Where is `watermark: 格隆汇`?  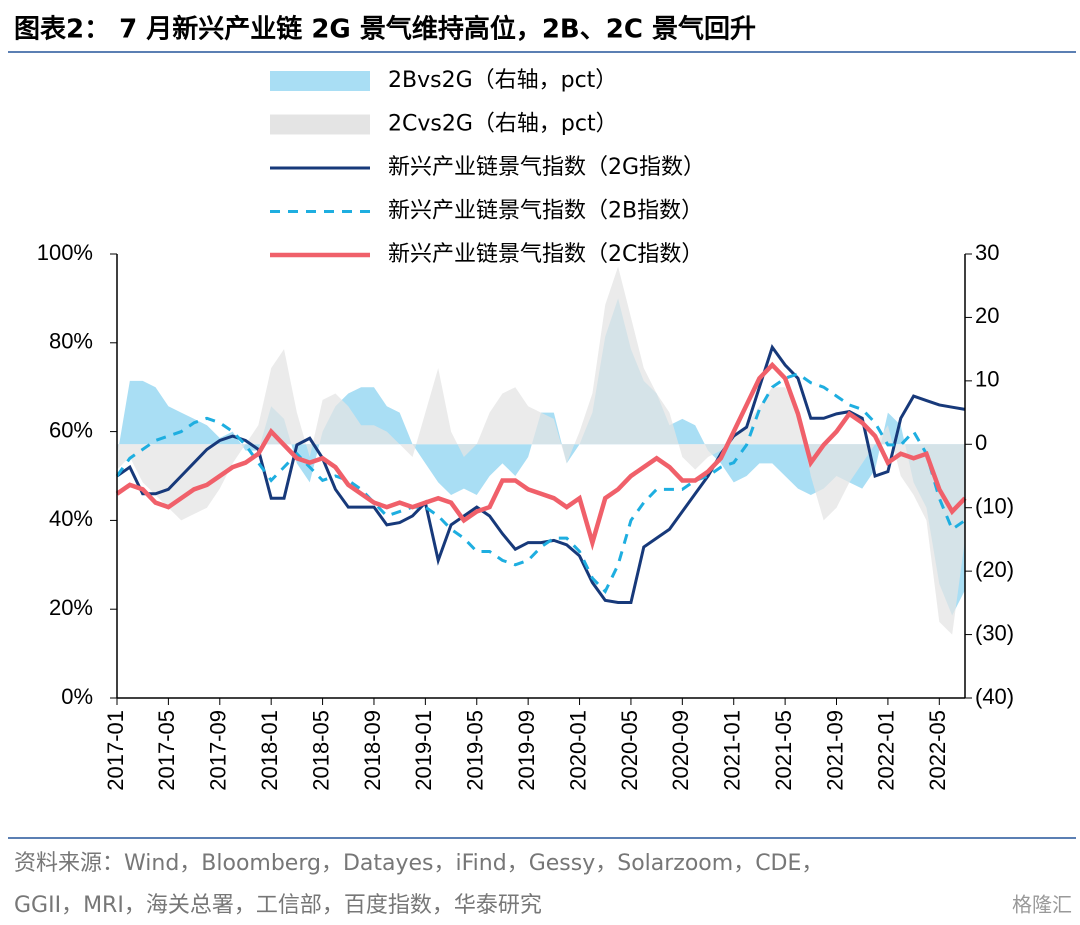
watermark: 格隆汇 is located at coordinates (1042, 905).